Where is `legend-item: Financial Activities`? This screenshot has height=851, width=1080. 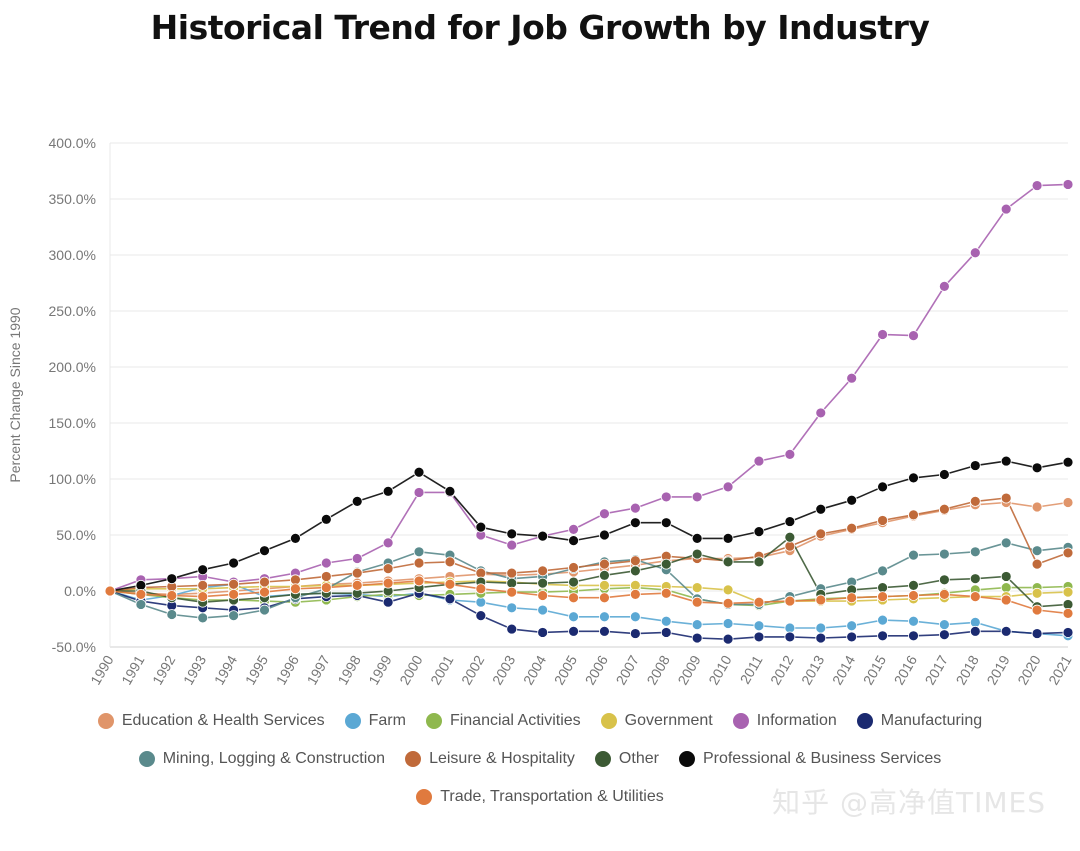
legend-item: Financial Activities is located at coordinates (503, 721).